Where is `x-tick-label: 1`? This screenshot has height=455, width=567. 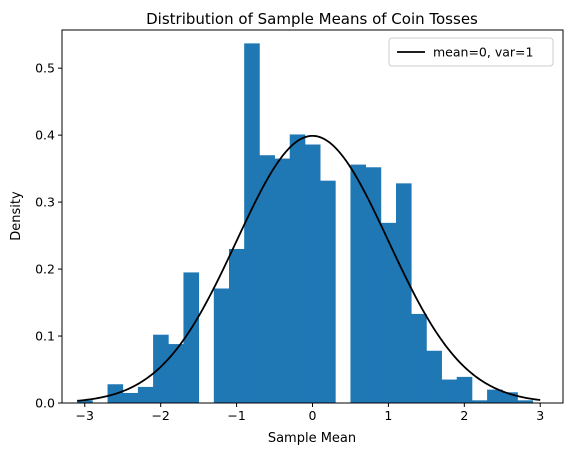 x-tick-label: 1 is located at coordinates (388, 415).